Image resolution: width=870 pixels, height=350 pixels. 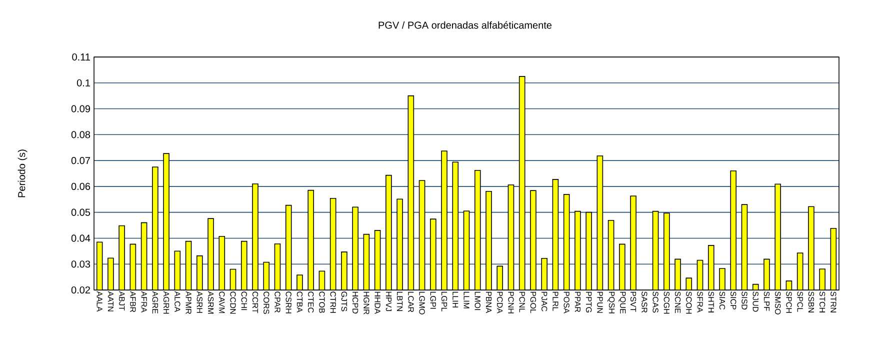 I want to click on x-tick-label: AGRE, so click(x=155, y=302).